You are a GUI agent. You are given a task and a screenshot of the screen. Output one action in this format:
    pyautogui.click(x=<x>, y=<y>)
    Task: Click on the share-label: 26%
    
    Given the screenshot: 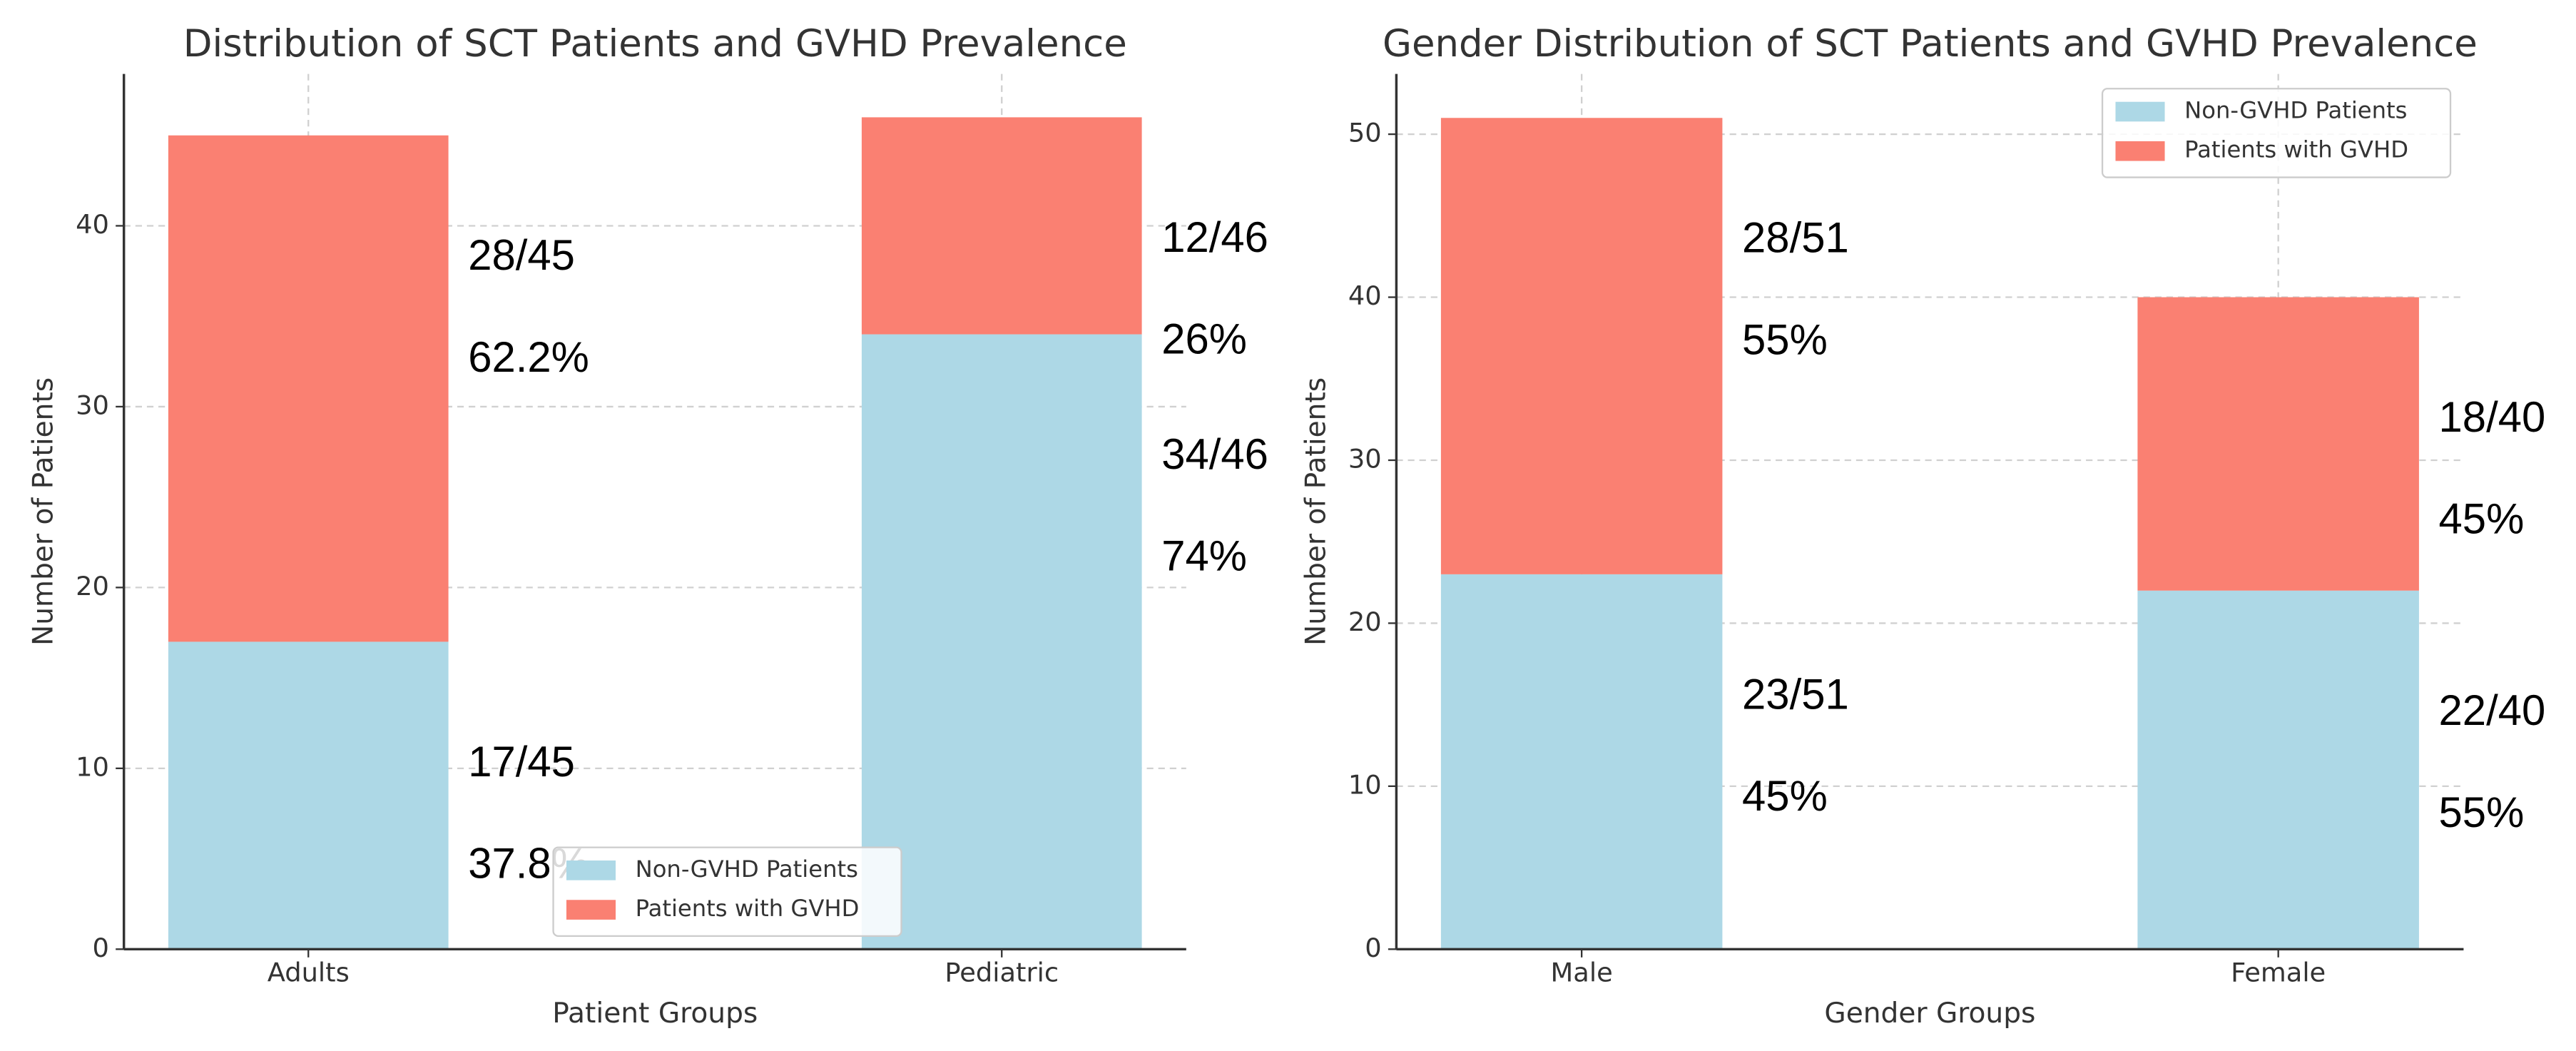 What is the action you would take?
    pyautogui.click(x=1204, y=339)
    